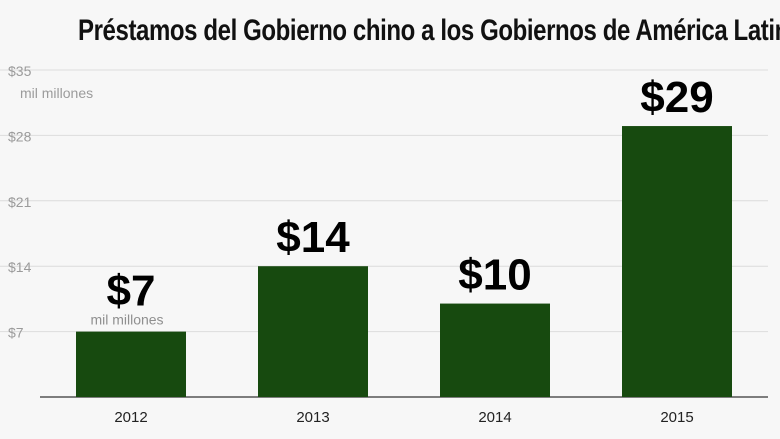 The height and width of the screenshot is (439, 780). Describe the element at coordinates (313, 237) in the screenshot. I see `data-label: $14` at that location.